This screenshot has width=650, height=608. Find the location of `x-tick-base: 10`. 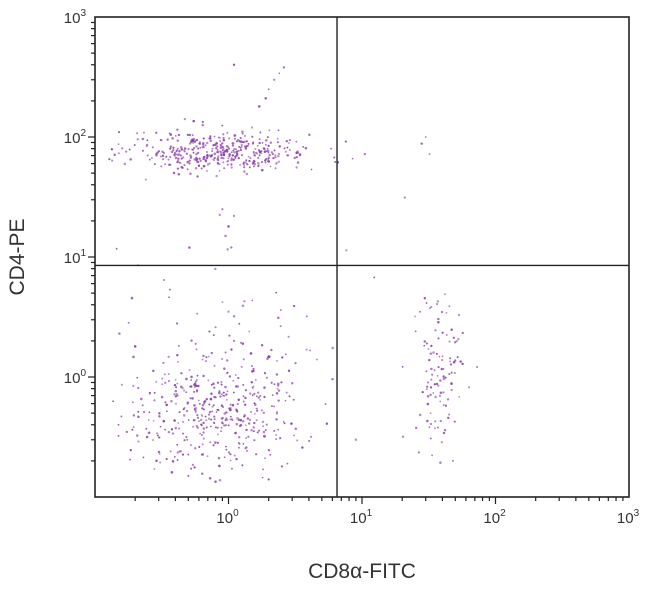

x-tick-base: 10 is located at coordinates (491, 518).